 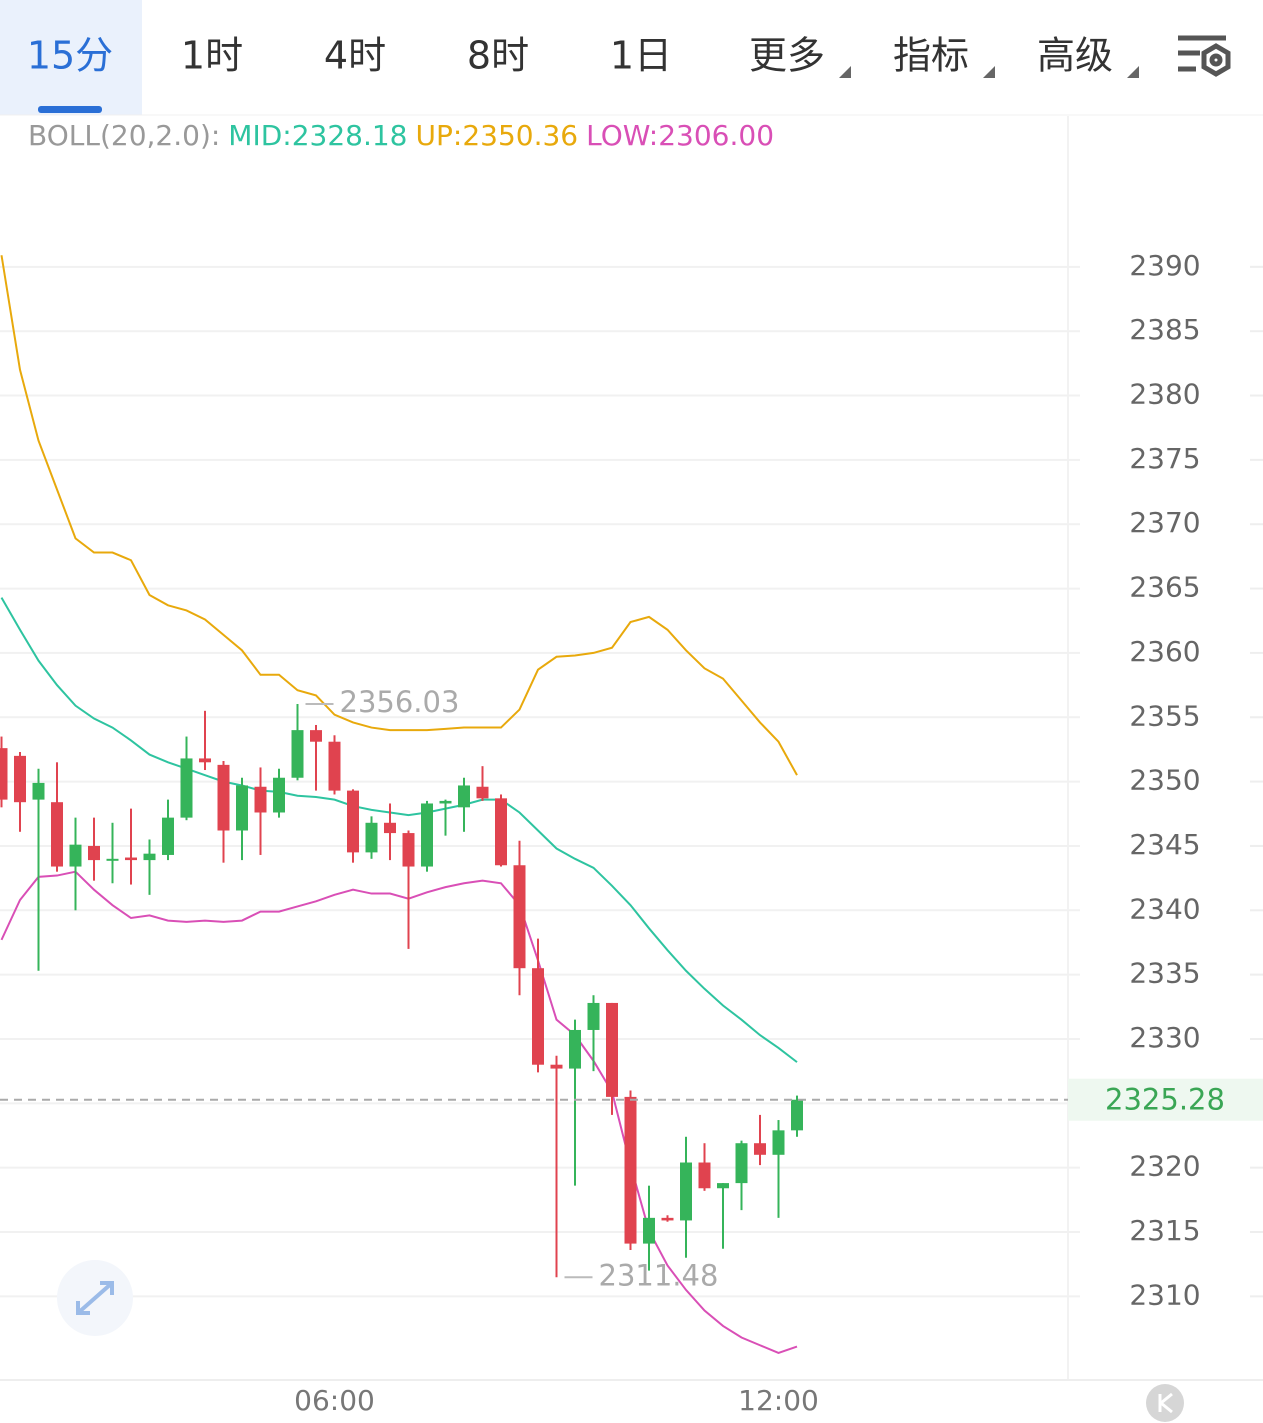 I want to click on y-tick-label: 2345, so click(x=1164, y=844).